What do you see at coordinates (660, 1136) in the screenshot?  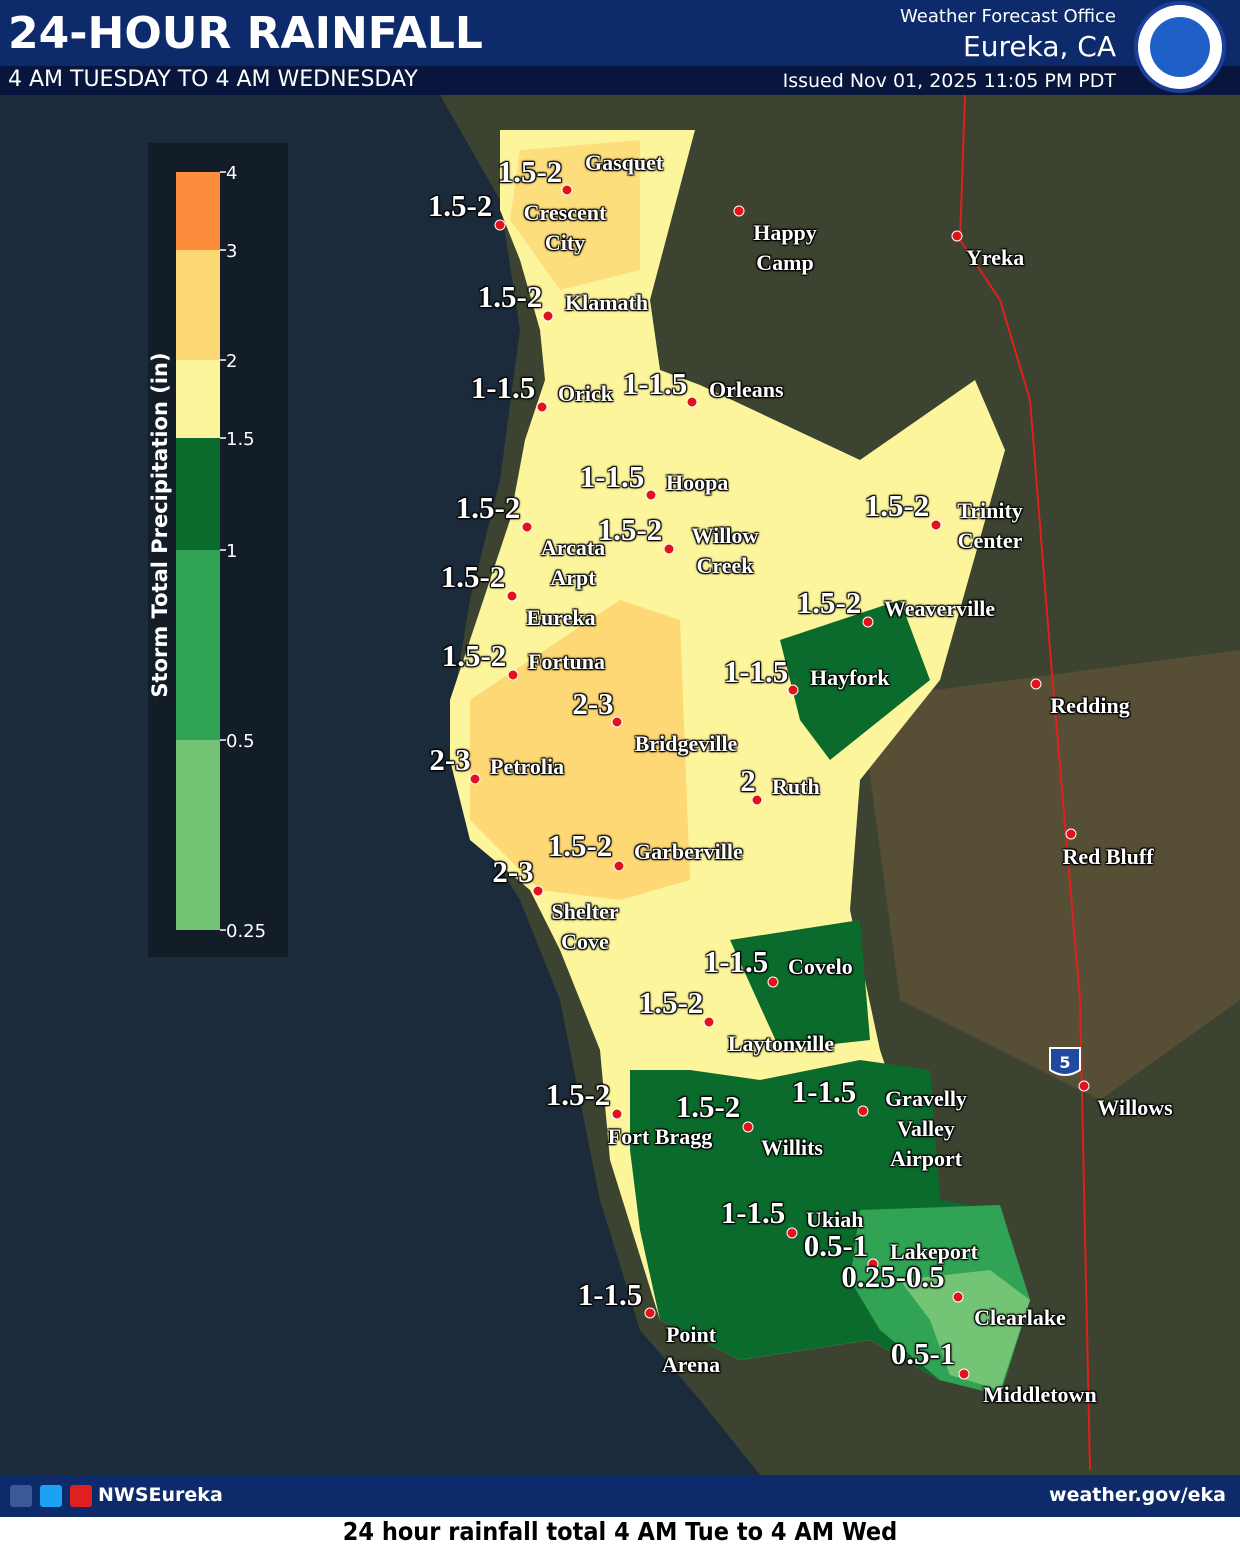 I see `station-name: Fort Bragg` at bounding box center [660, 1136].